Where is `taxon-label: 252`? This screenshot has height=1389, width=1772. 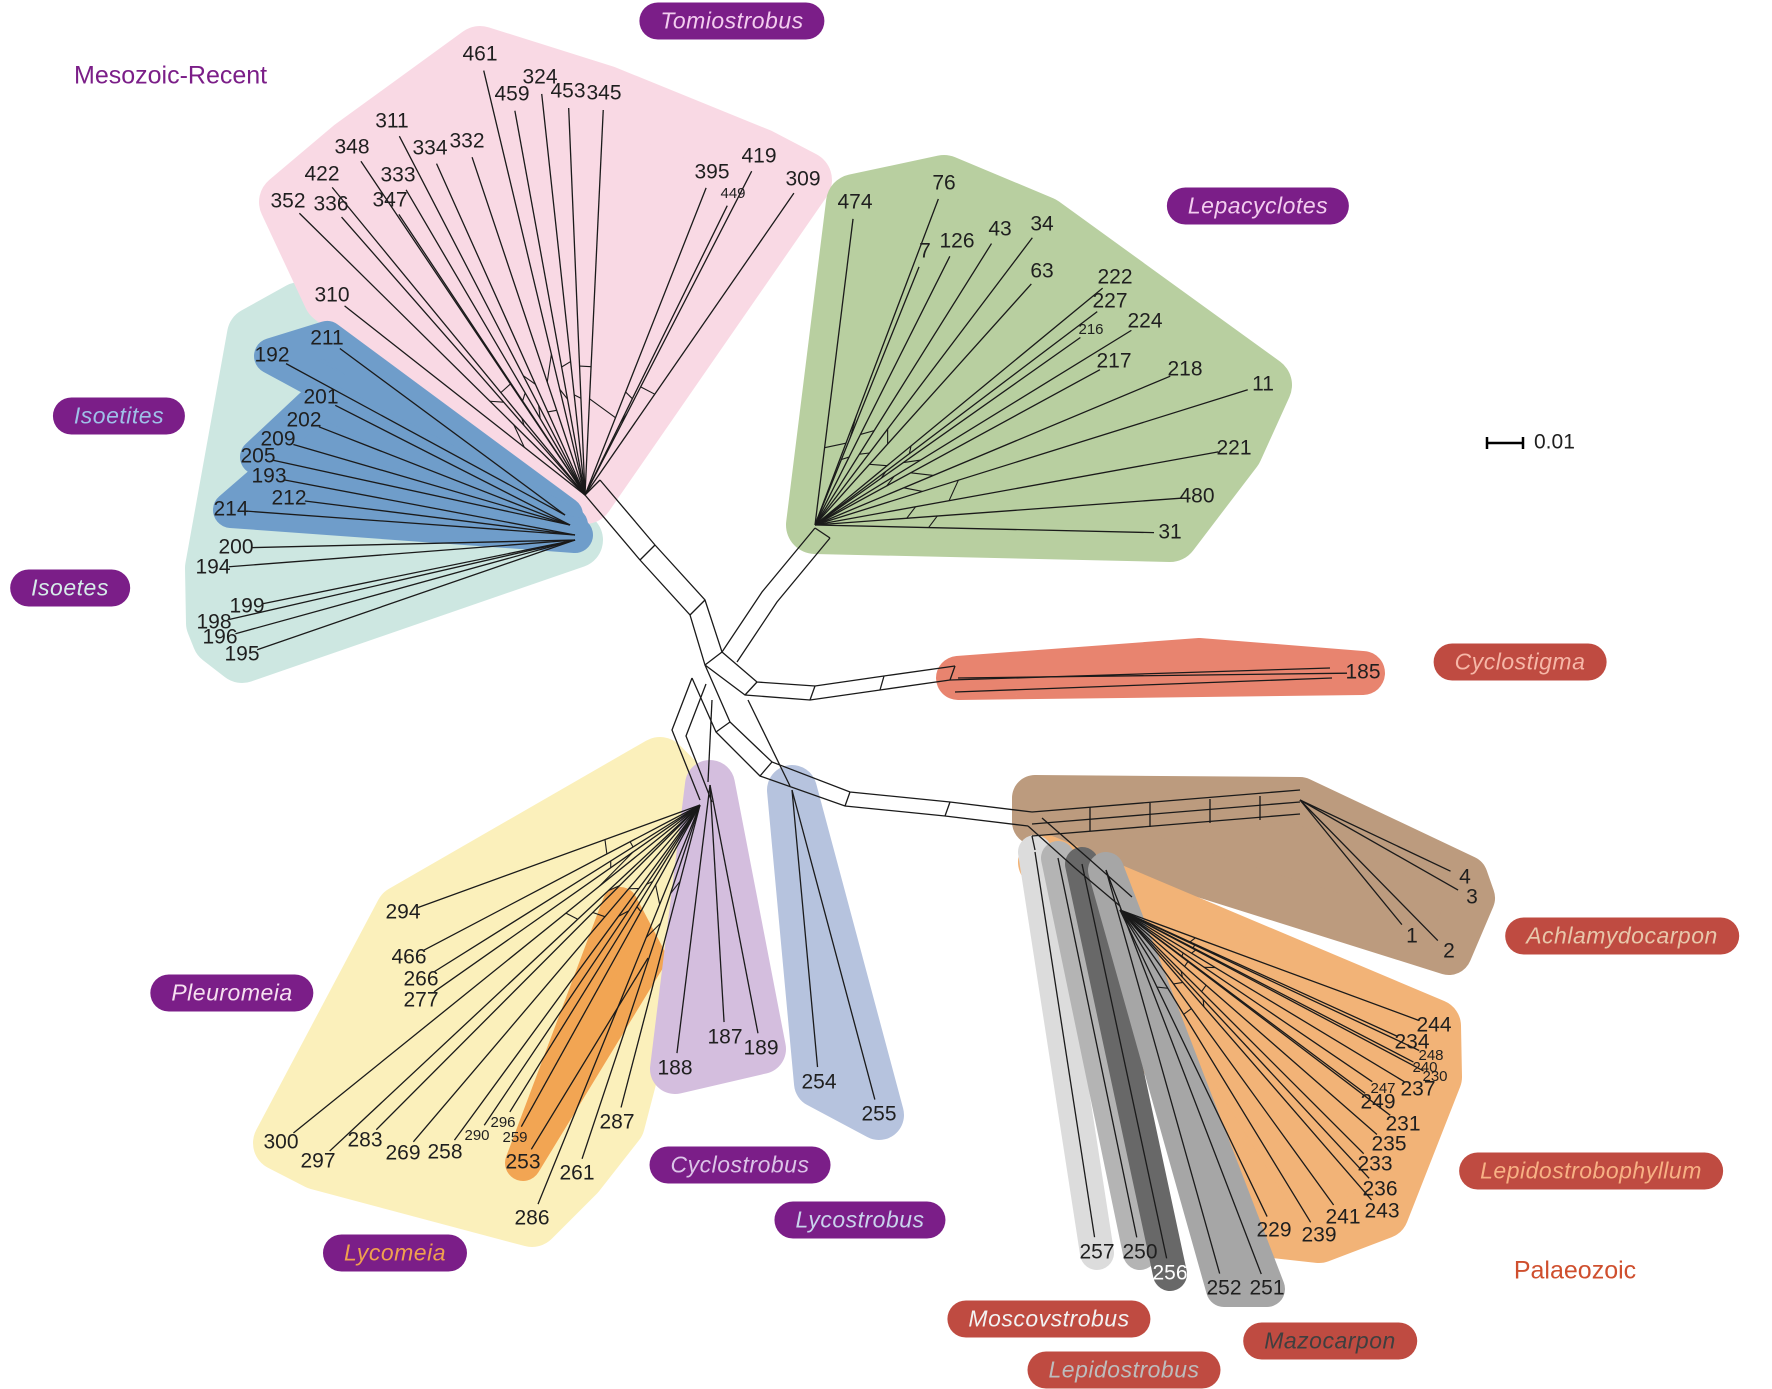
taxon-label: 252 is located at coordinates (1223, 1288).